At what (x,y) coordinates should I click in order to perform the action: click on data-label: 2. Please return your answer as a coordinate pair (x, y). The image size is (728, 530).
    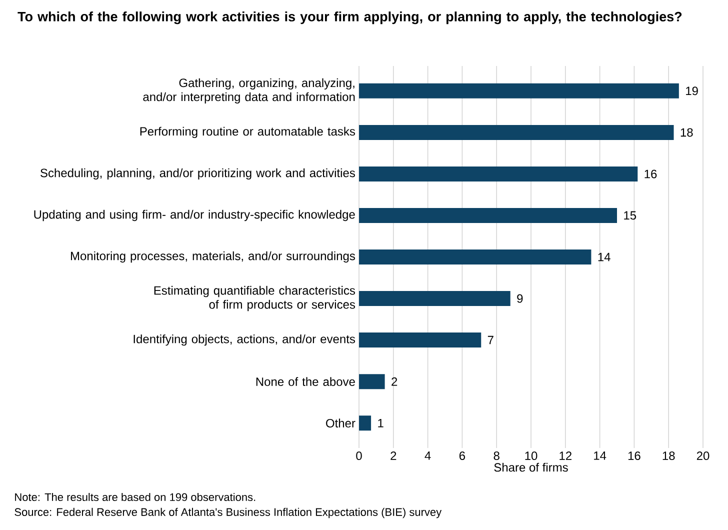
    Looking at the image, I should click on (395, 381).